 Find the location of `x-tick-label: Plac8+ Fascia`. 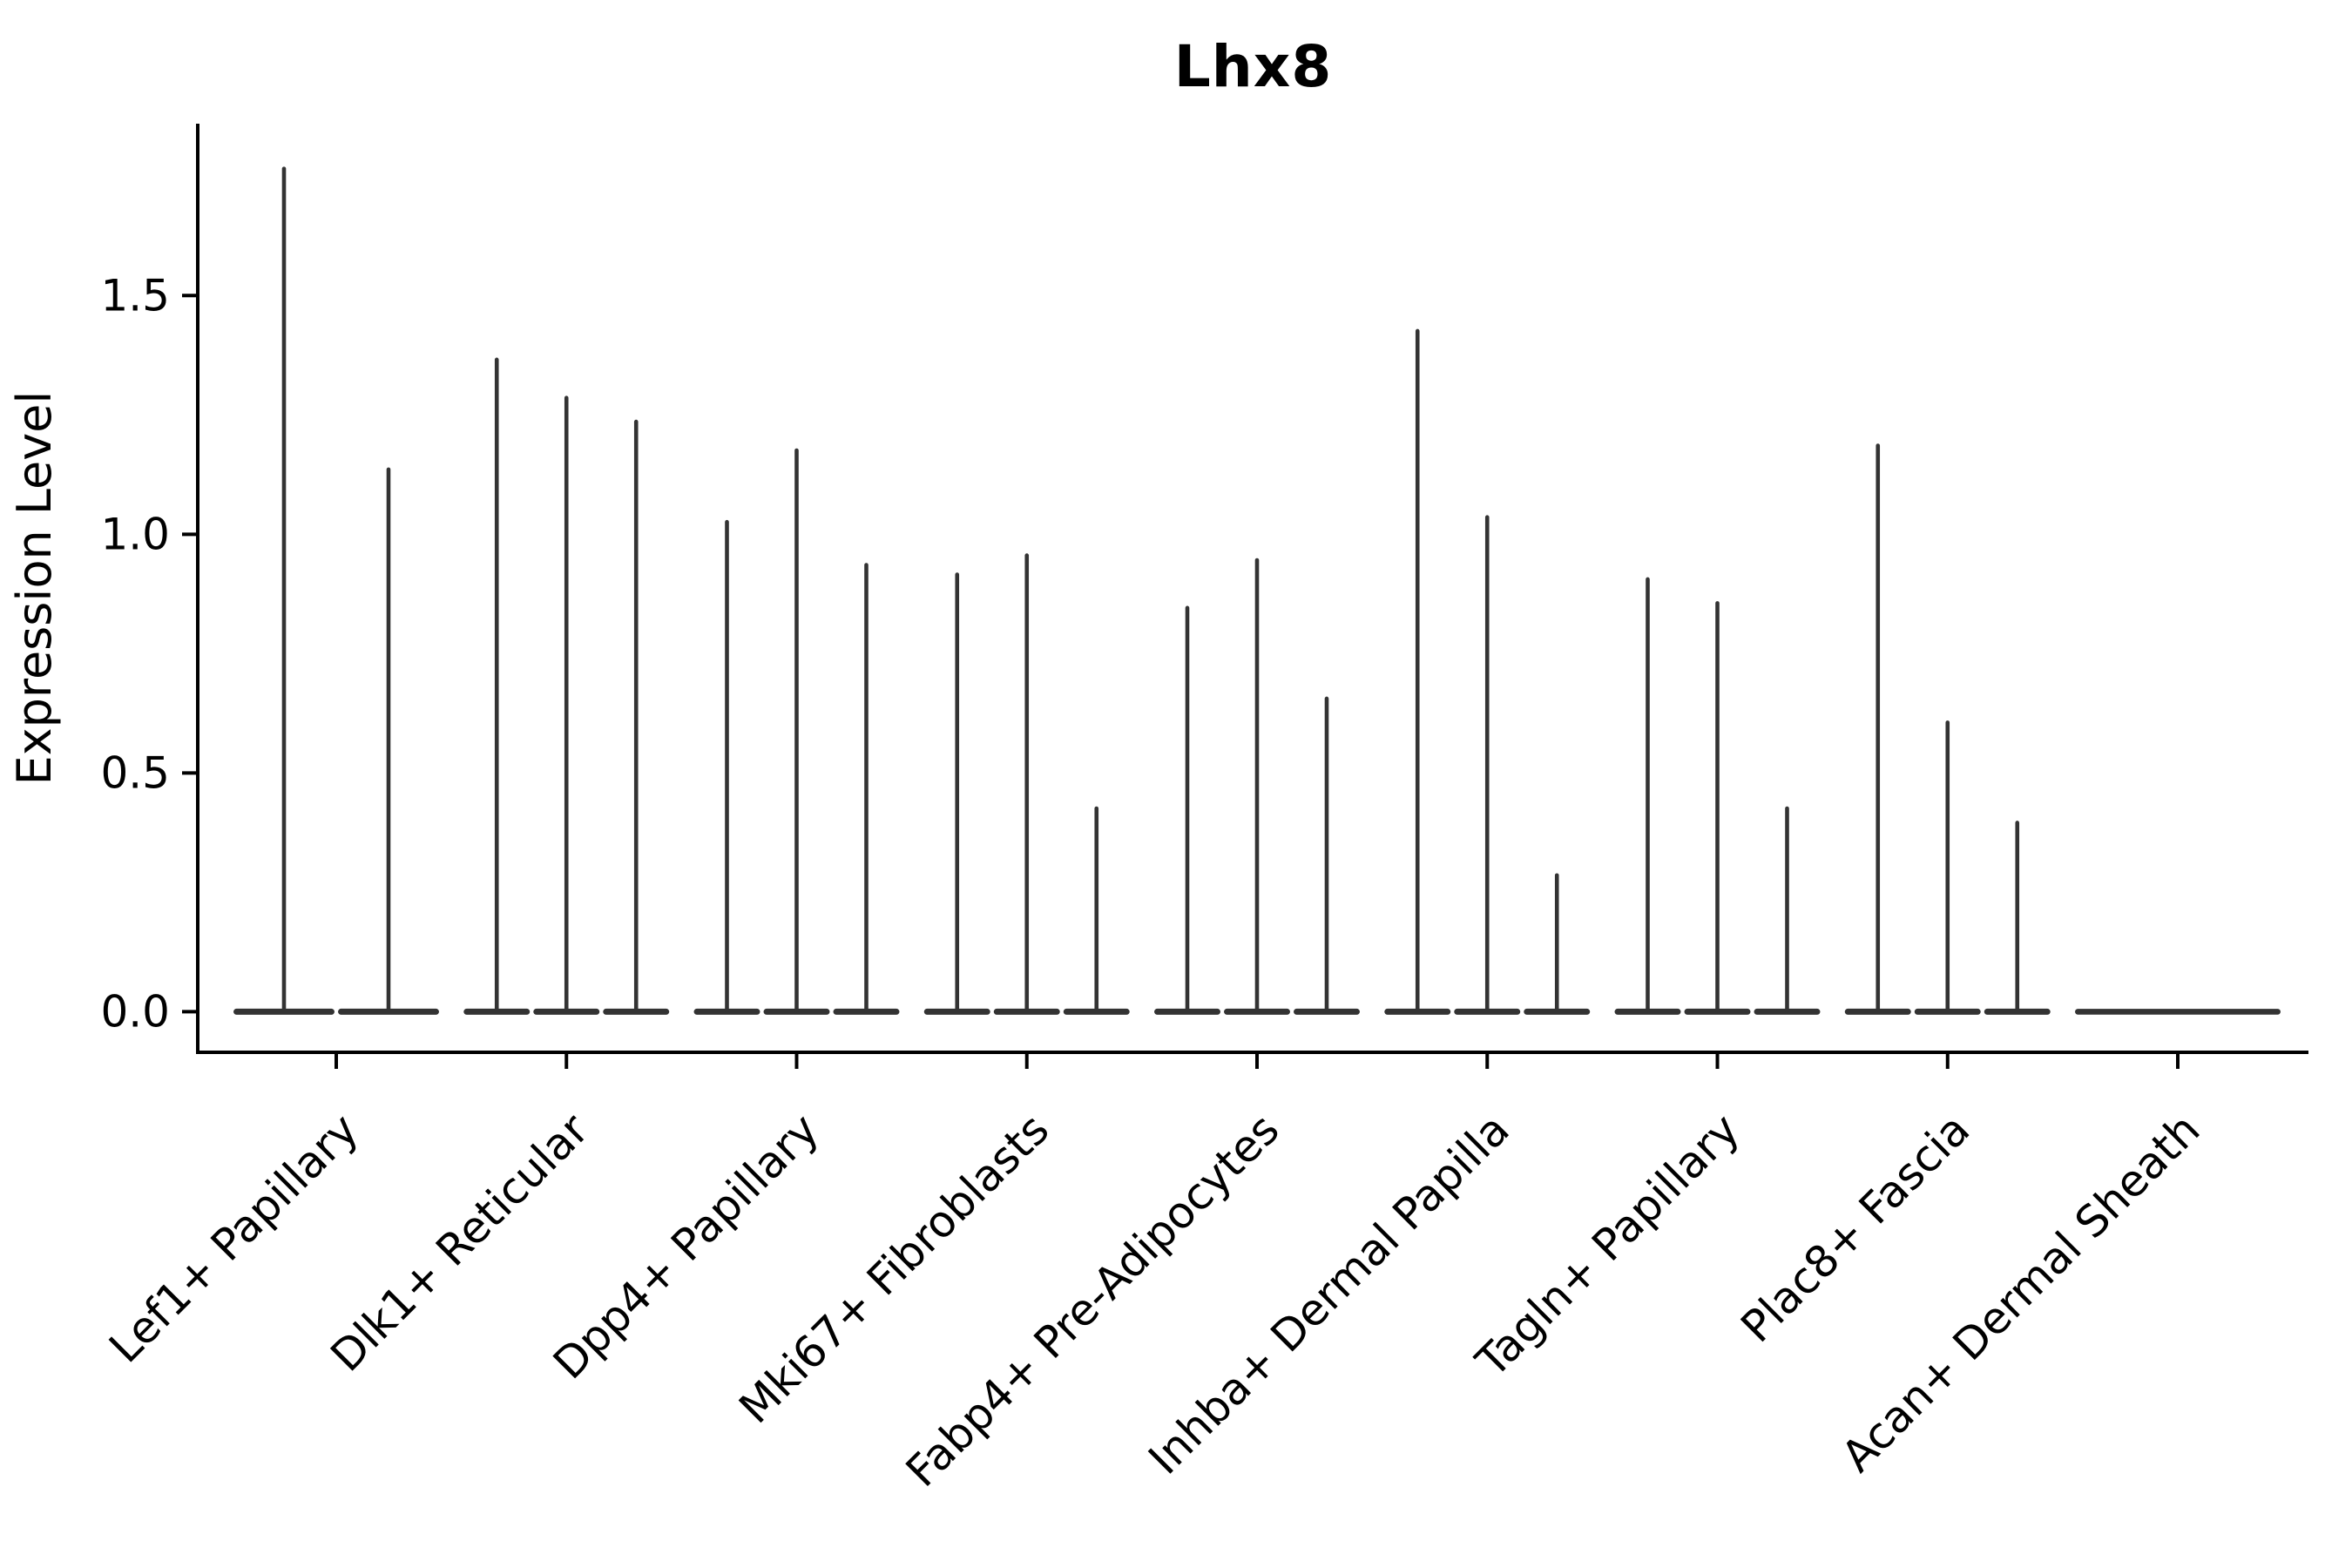

x-tick-label: Plac8+ Fascia is located at coordinates (1856, 1228).